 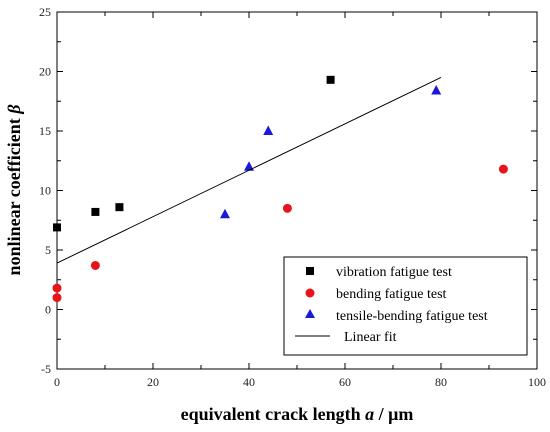 I want to click on legend-label-tensile: tensile-bending fatigue test, so click(x=412, y=316).